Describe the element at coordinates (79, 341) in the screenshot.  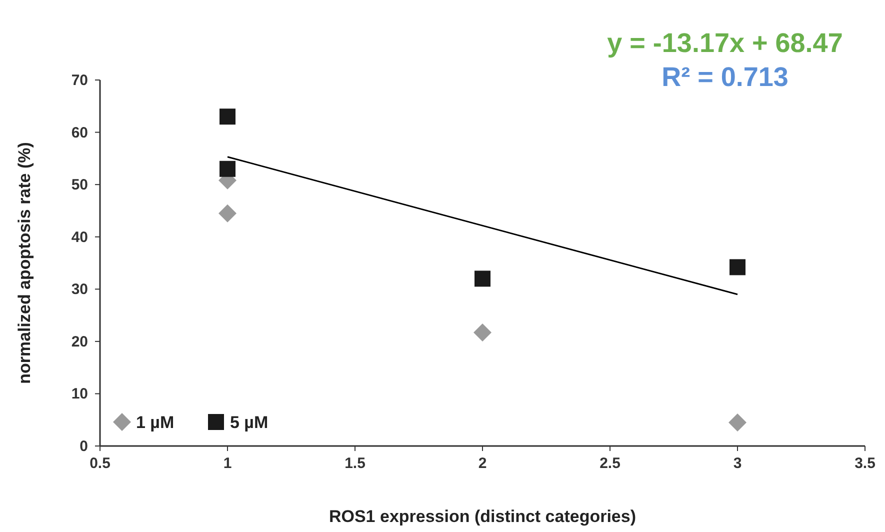
I see `y-tick-label: 20` at that location.